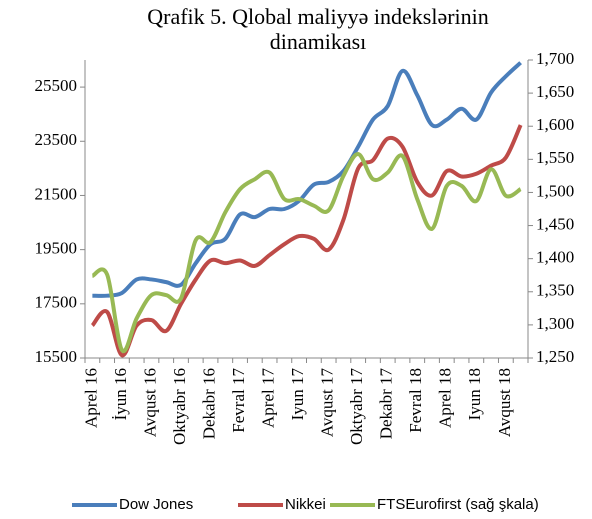 This screenshot has width=592, height=519. Describe the element at coordinates (297, 394) in the screenshot. I see `x-tick-label: Iyun 17` at that location.